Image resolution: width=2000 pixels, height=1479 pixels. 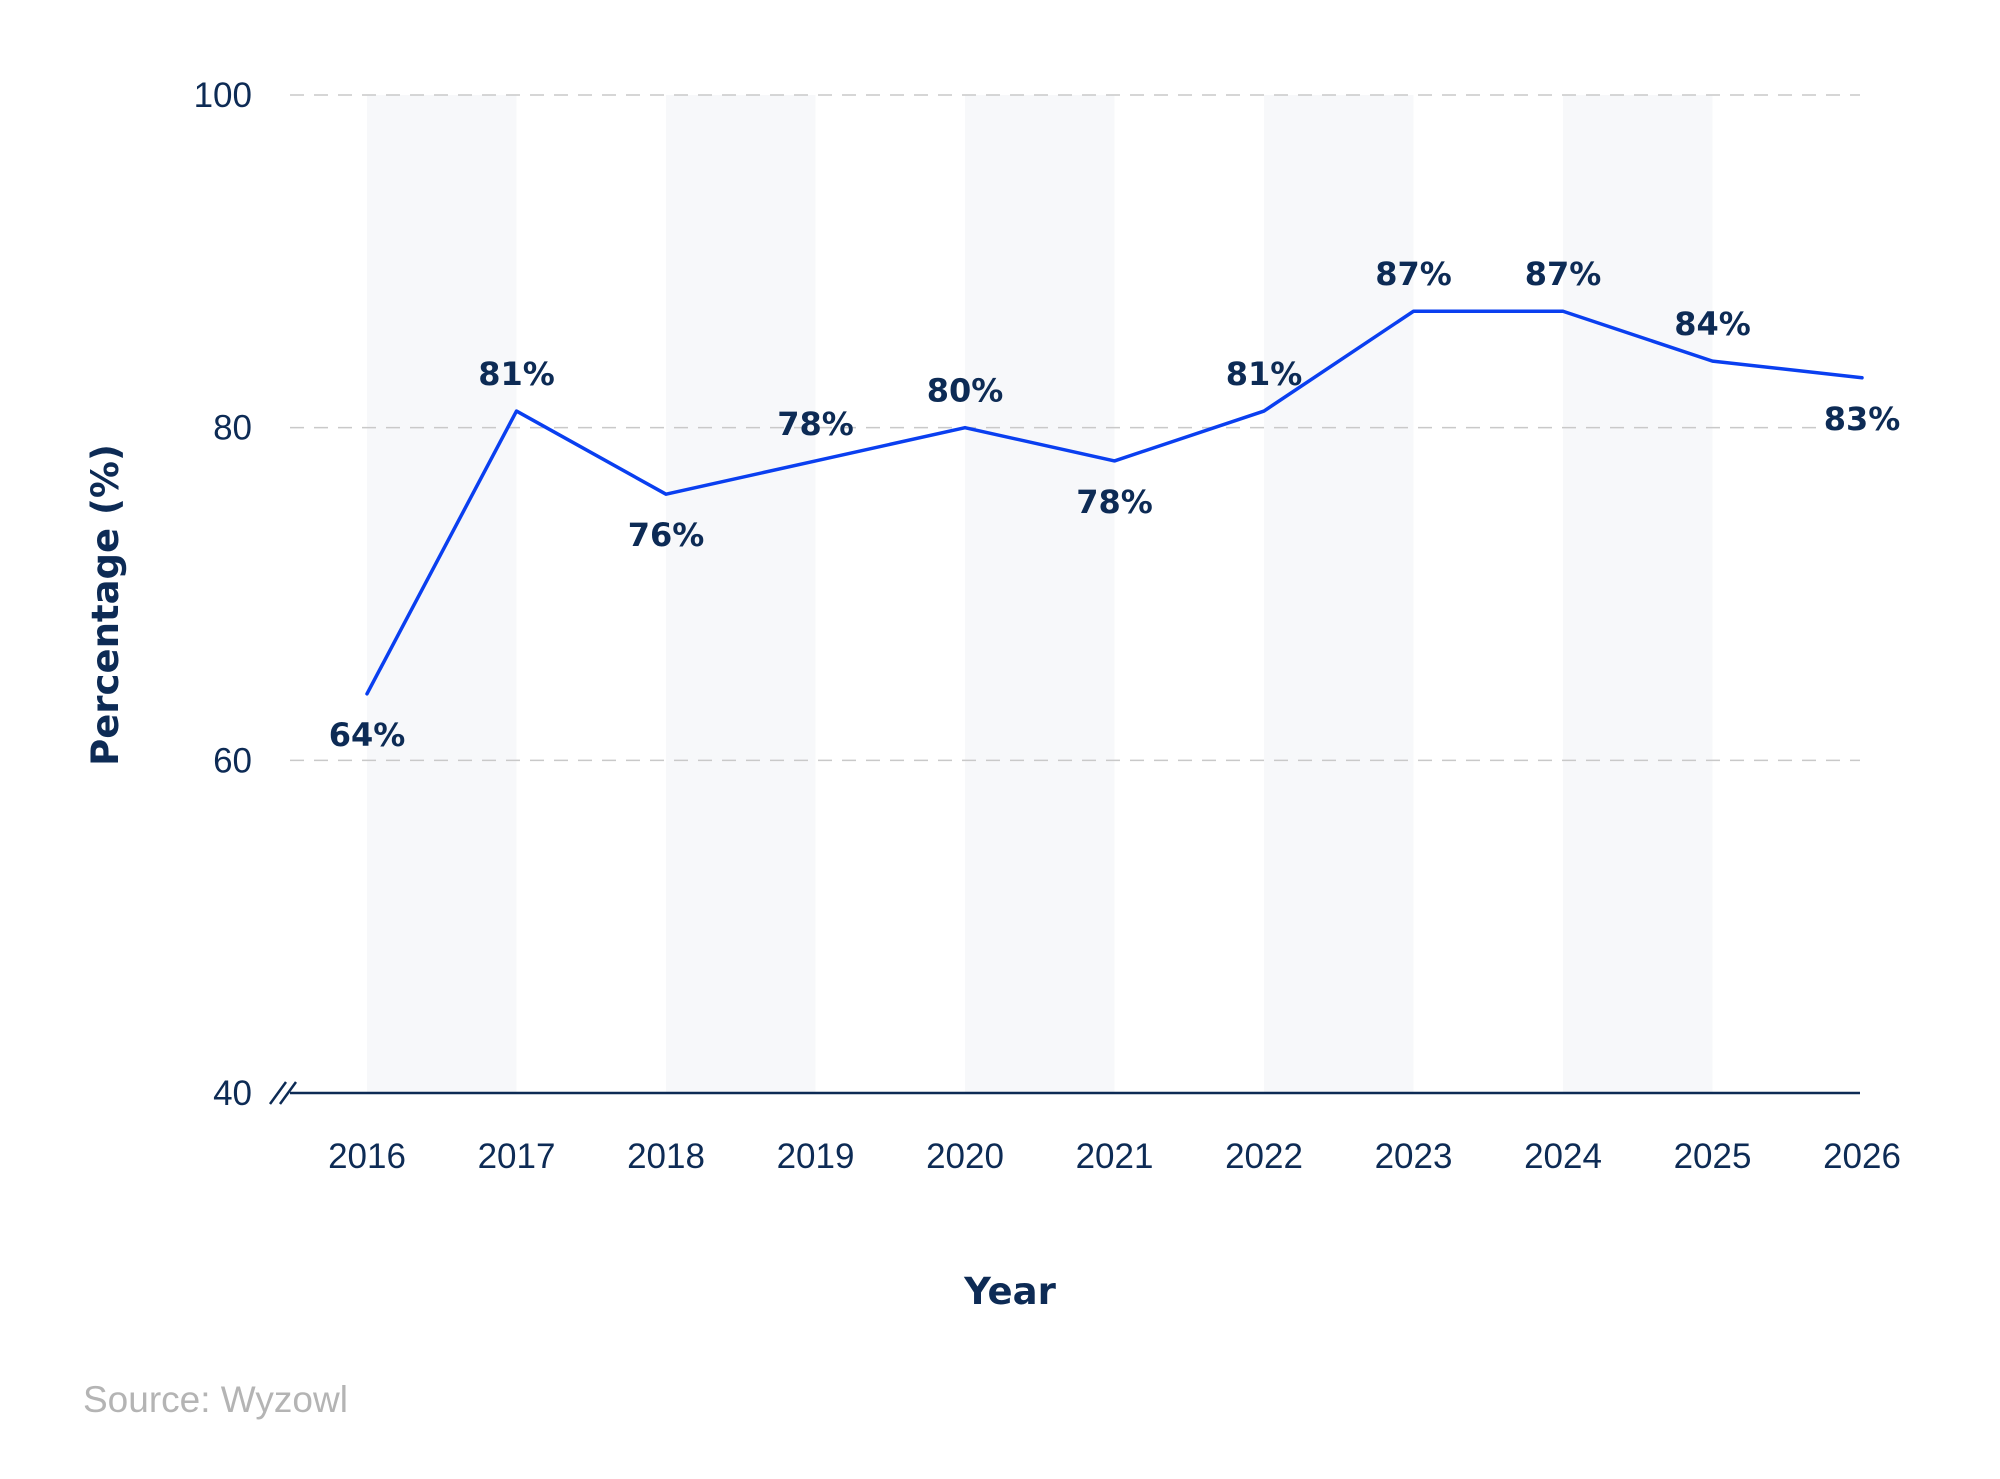 What do you see at coordinates (1064, 1093) in the screenshot?
I see `x-axis` at bounding box center [1064, 1093].